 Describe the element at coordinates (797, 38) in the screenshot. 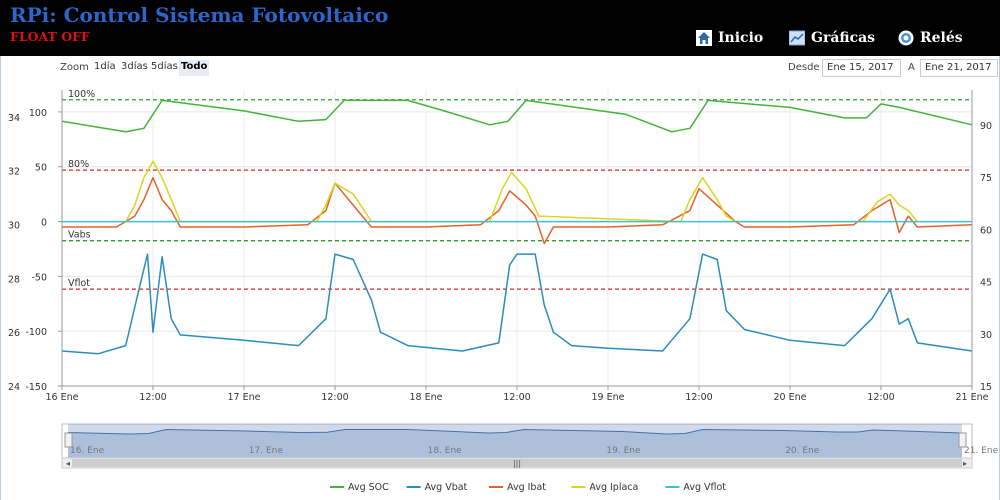

I see `chart-icon` at that location.